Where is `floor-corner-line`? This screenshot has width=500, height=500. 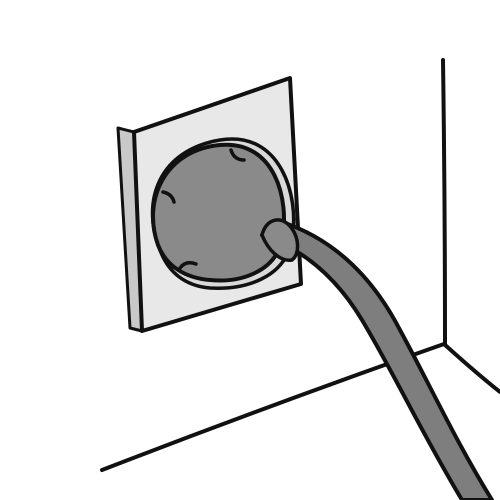
floor-corner-line is located at coordinates (471, 368).